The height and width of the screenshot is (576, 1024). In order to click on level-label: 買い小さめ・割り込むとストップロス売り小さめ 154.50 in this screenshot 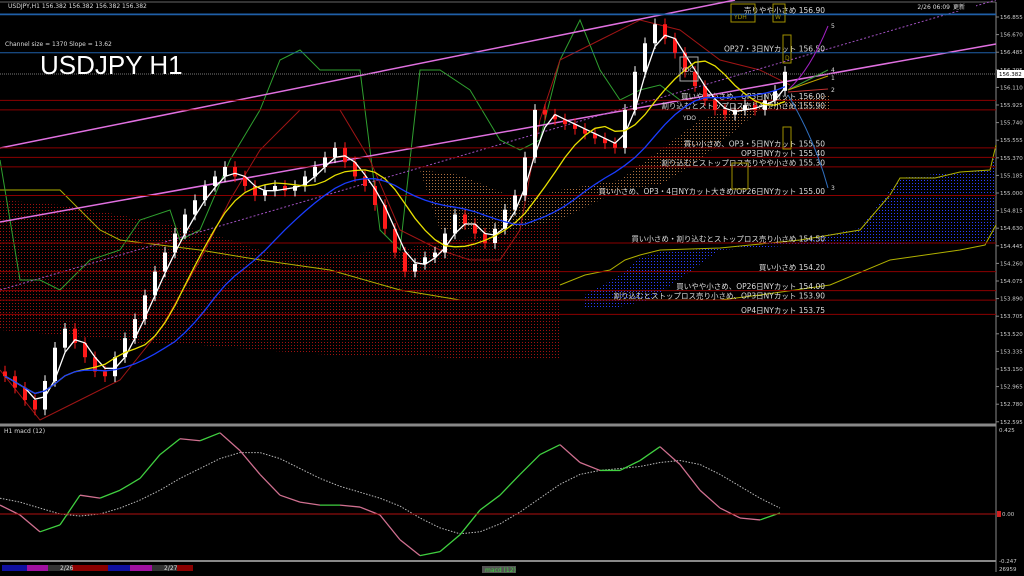, I will do `click(728, 239)`.